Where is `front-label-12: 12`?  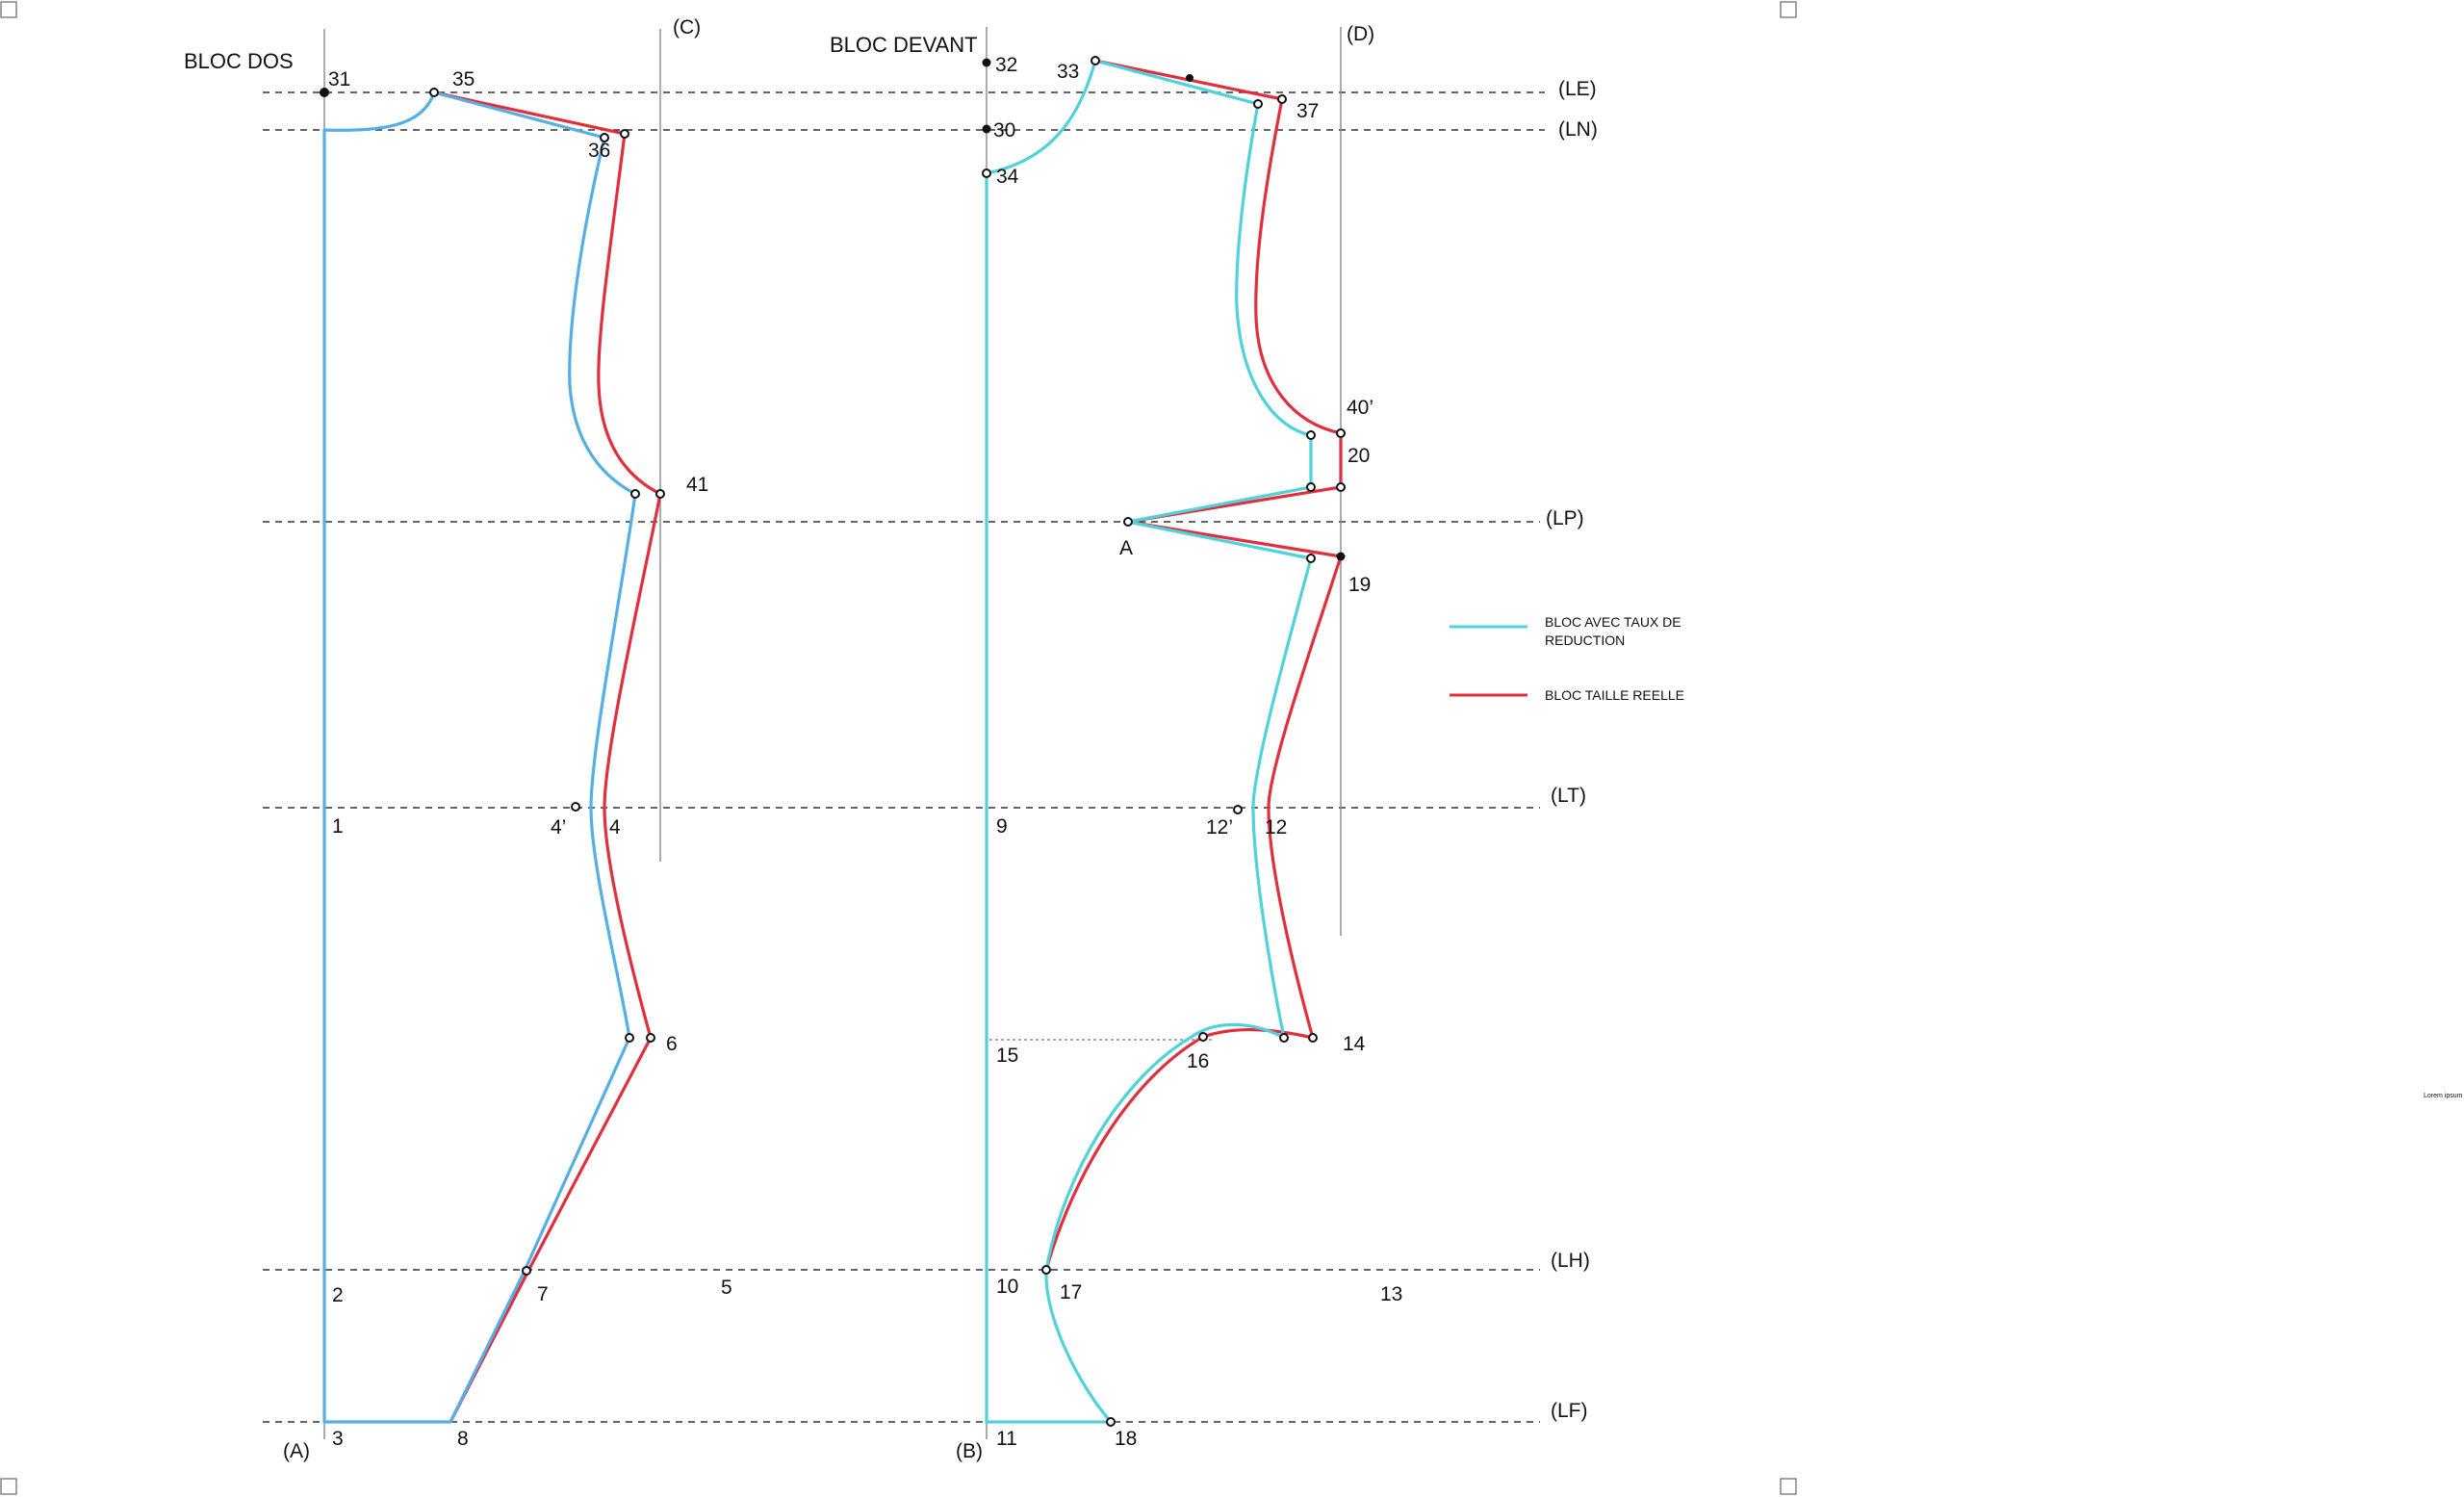
front-label-12: 12 is located at coordinates (1276, 827).